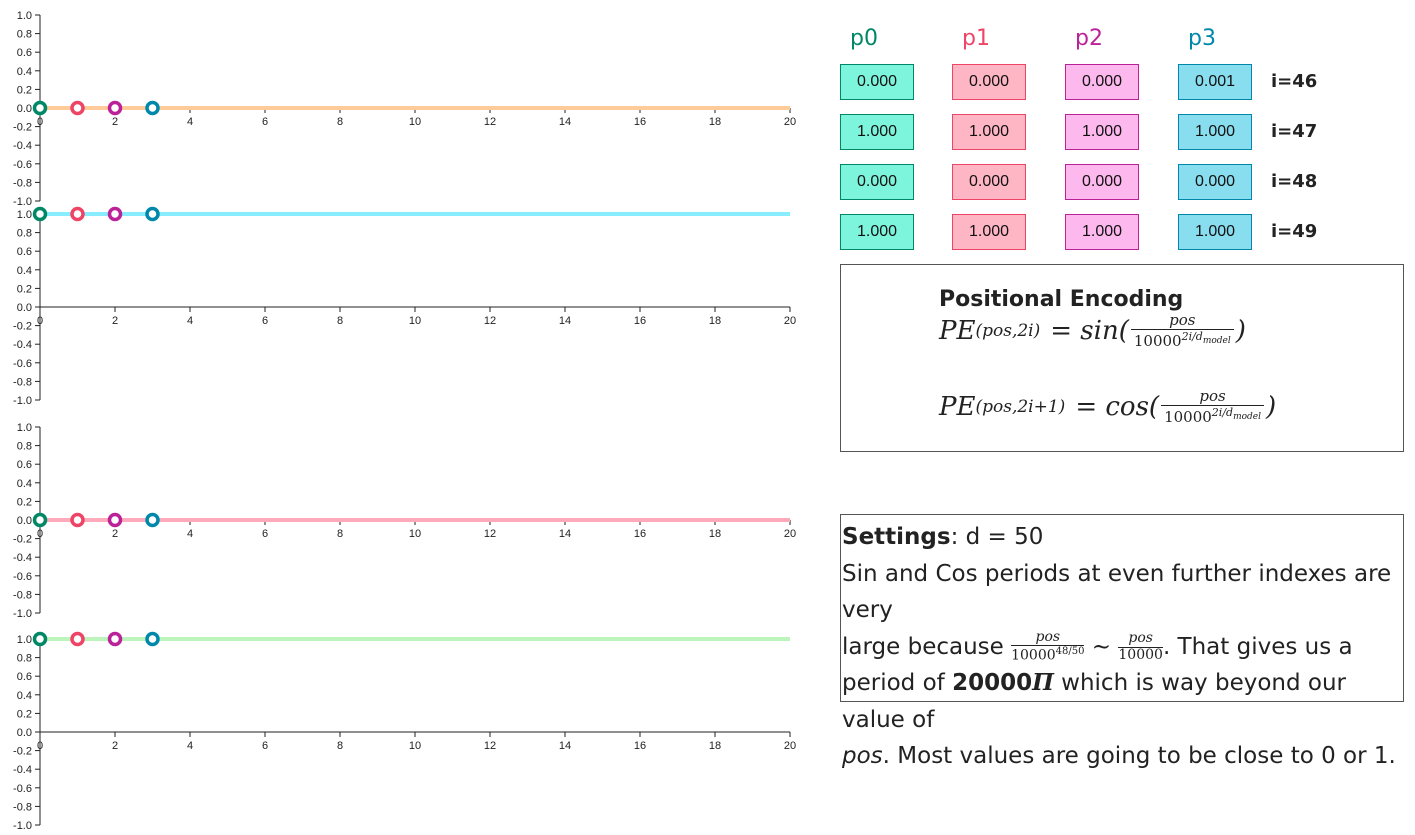 Image resolution: width=1415 pixels, height=835 pixels. I want to click on y-tick-label-2-3: 0.4, so click(24, 484).